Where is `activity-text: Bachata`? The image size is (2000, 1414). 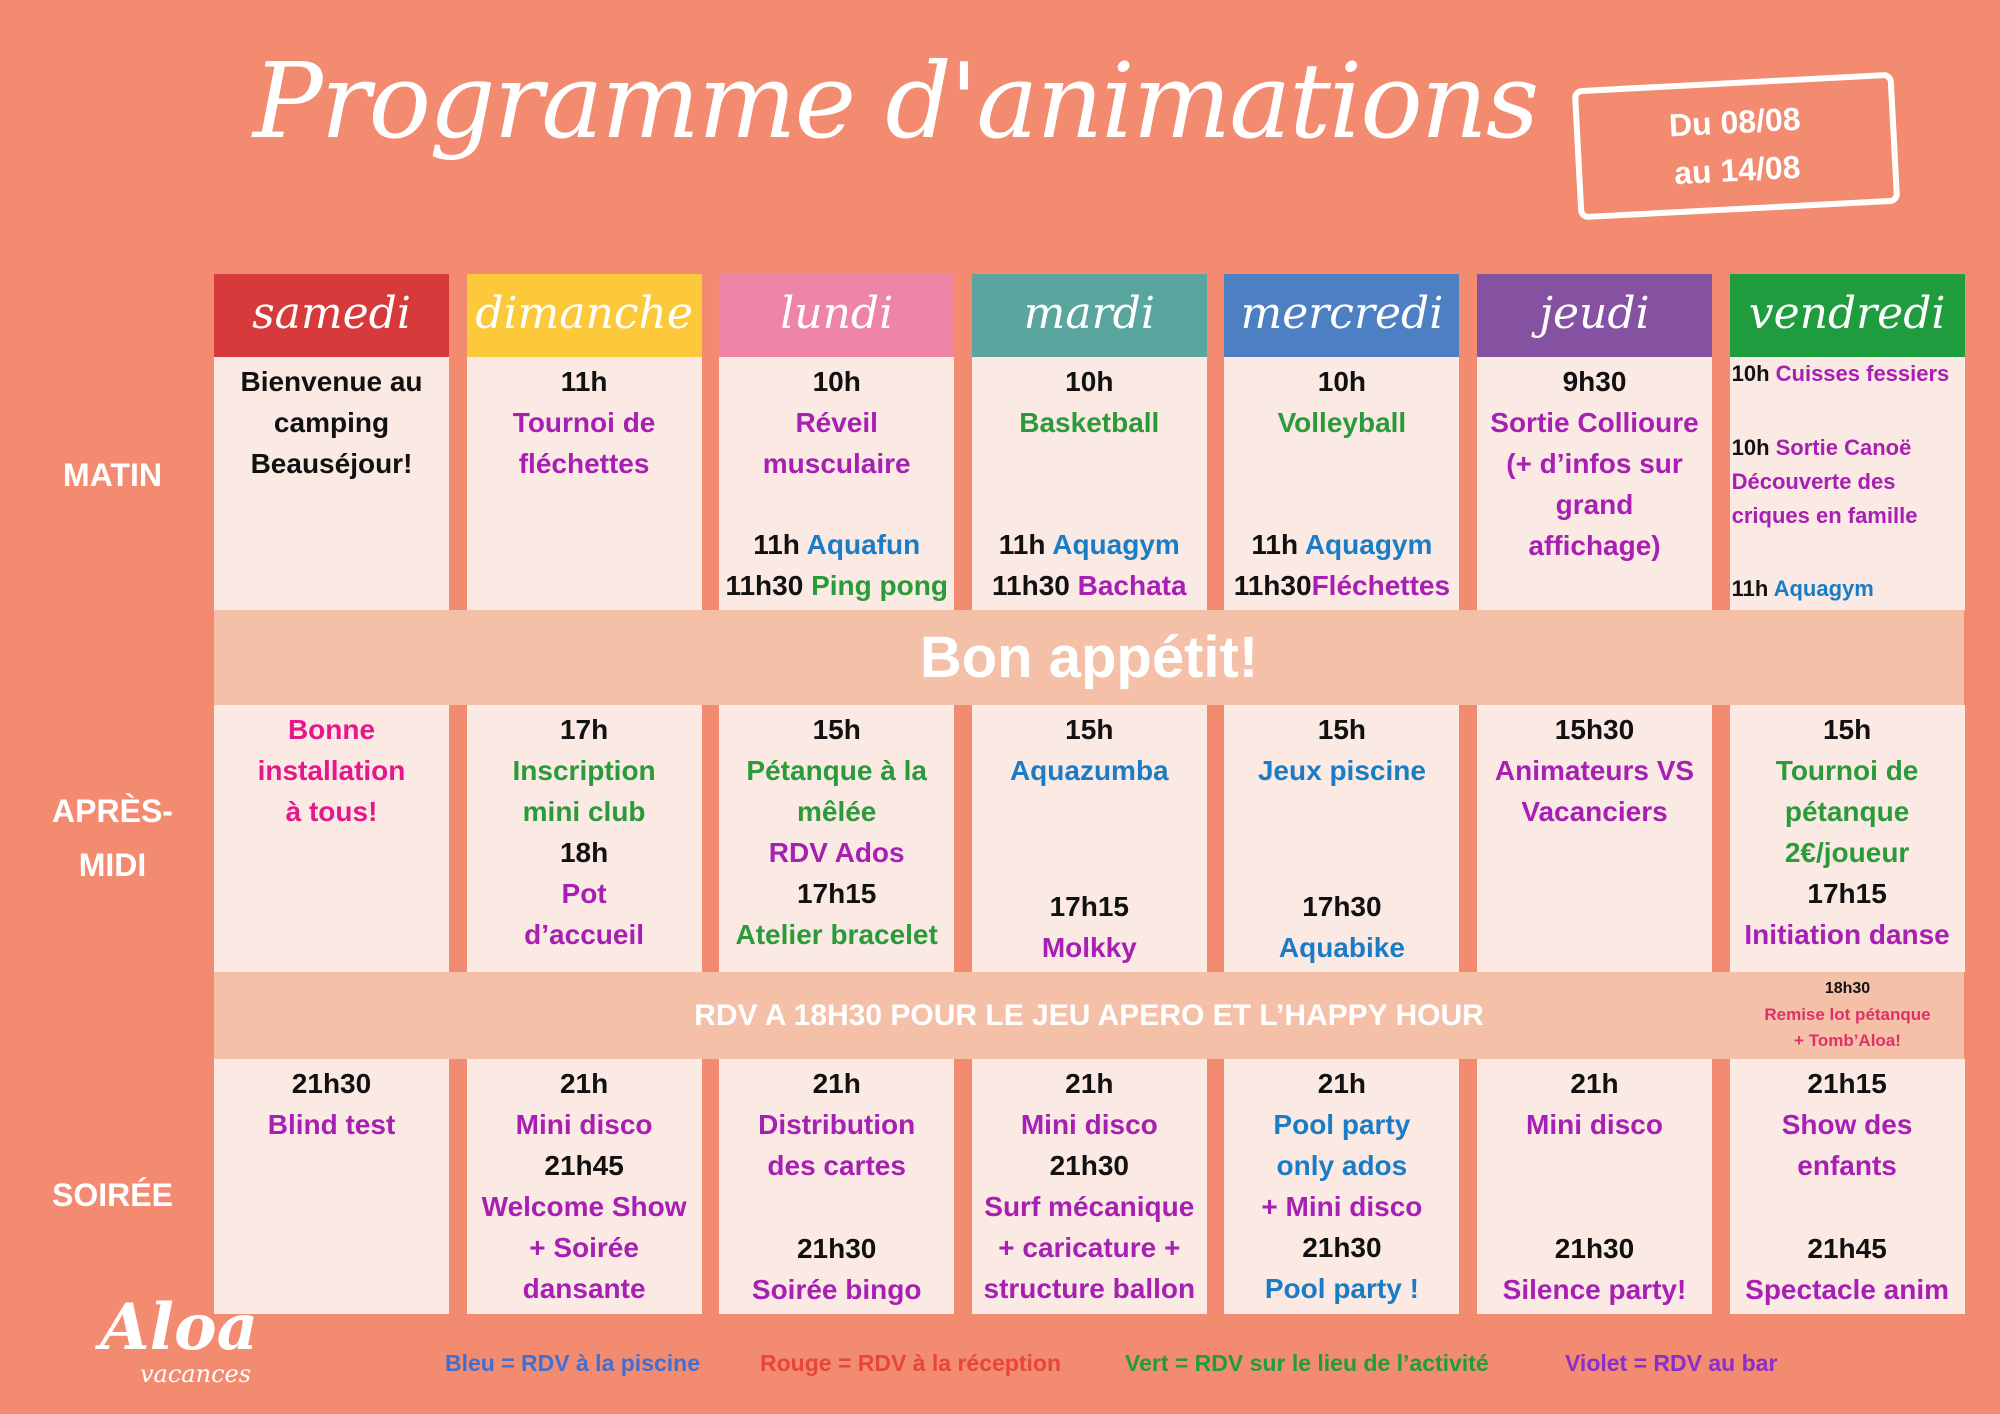 activity-text: Bachata is located at coordinates (1132, 585).